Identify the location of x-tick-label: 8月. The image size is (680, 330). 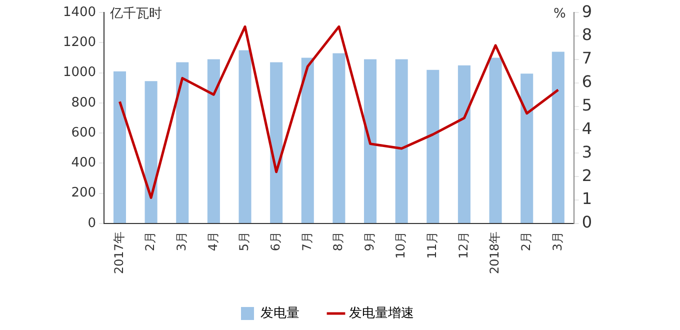
(338, 241).